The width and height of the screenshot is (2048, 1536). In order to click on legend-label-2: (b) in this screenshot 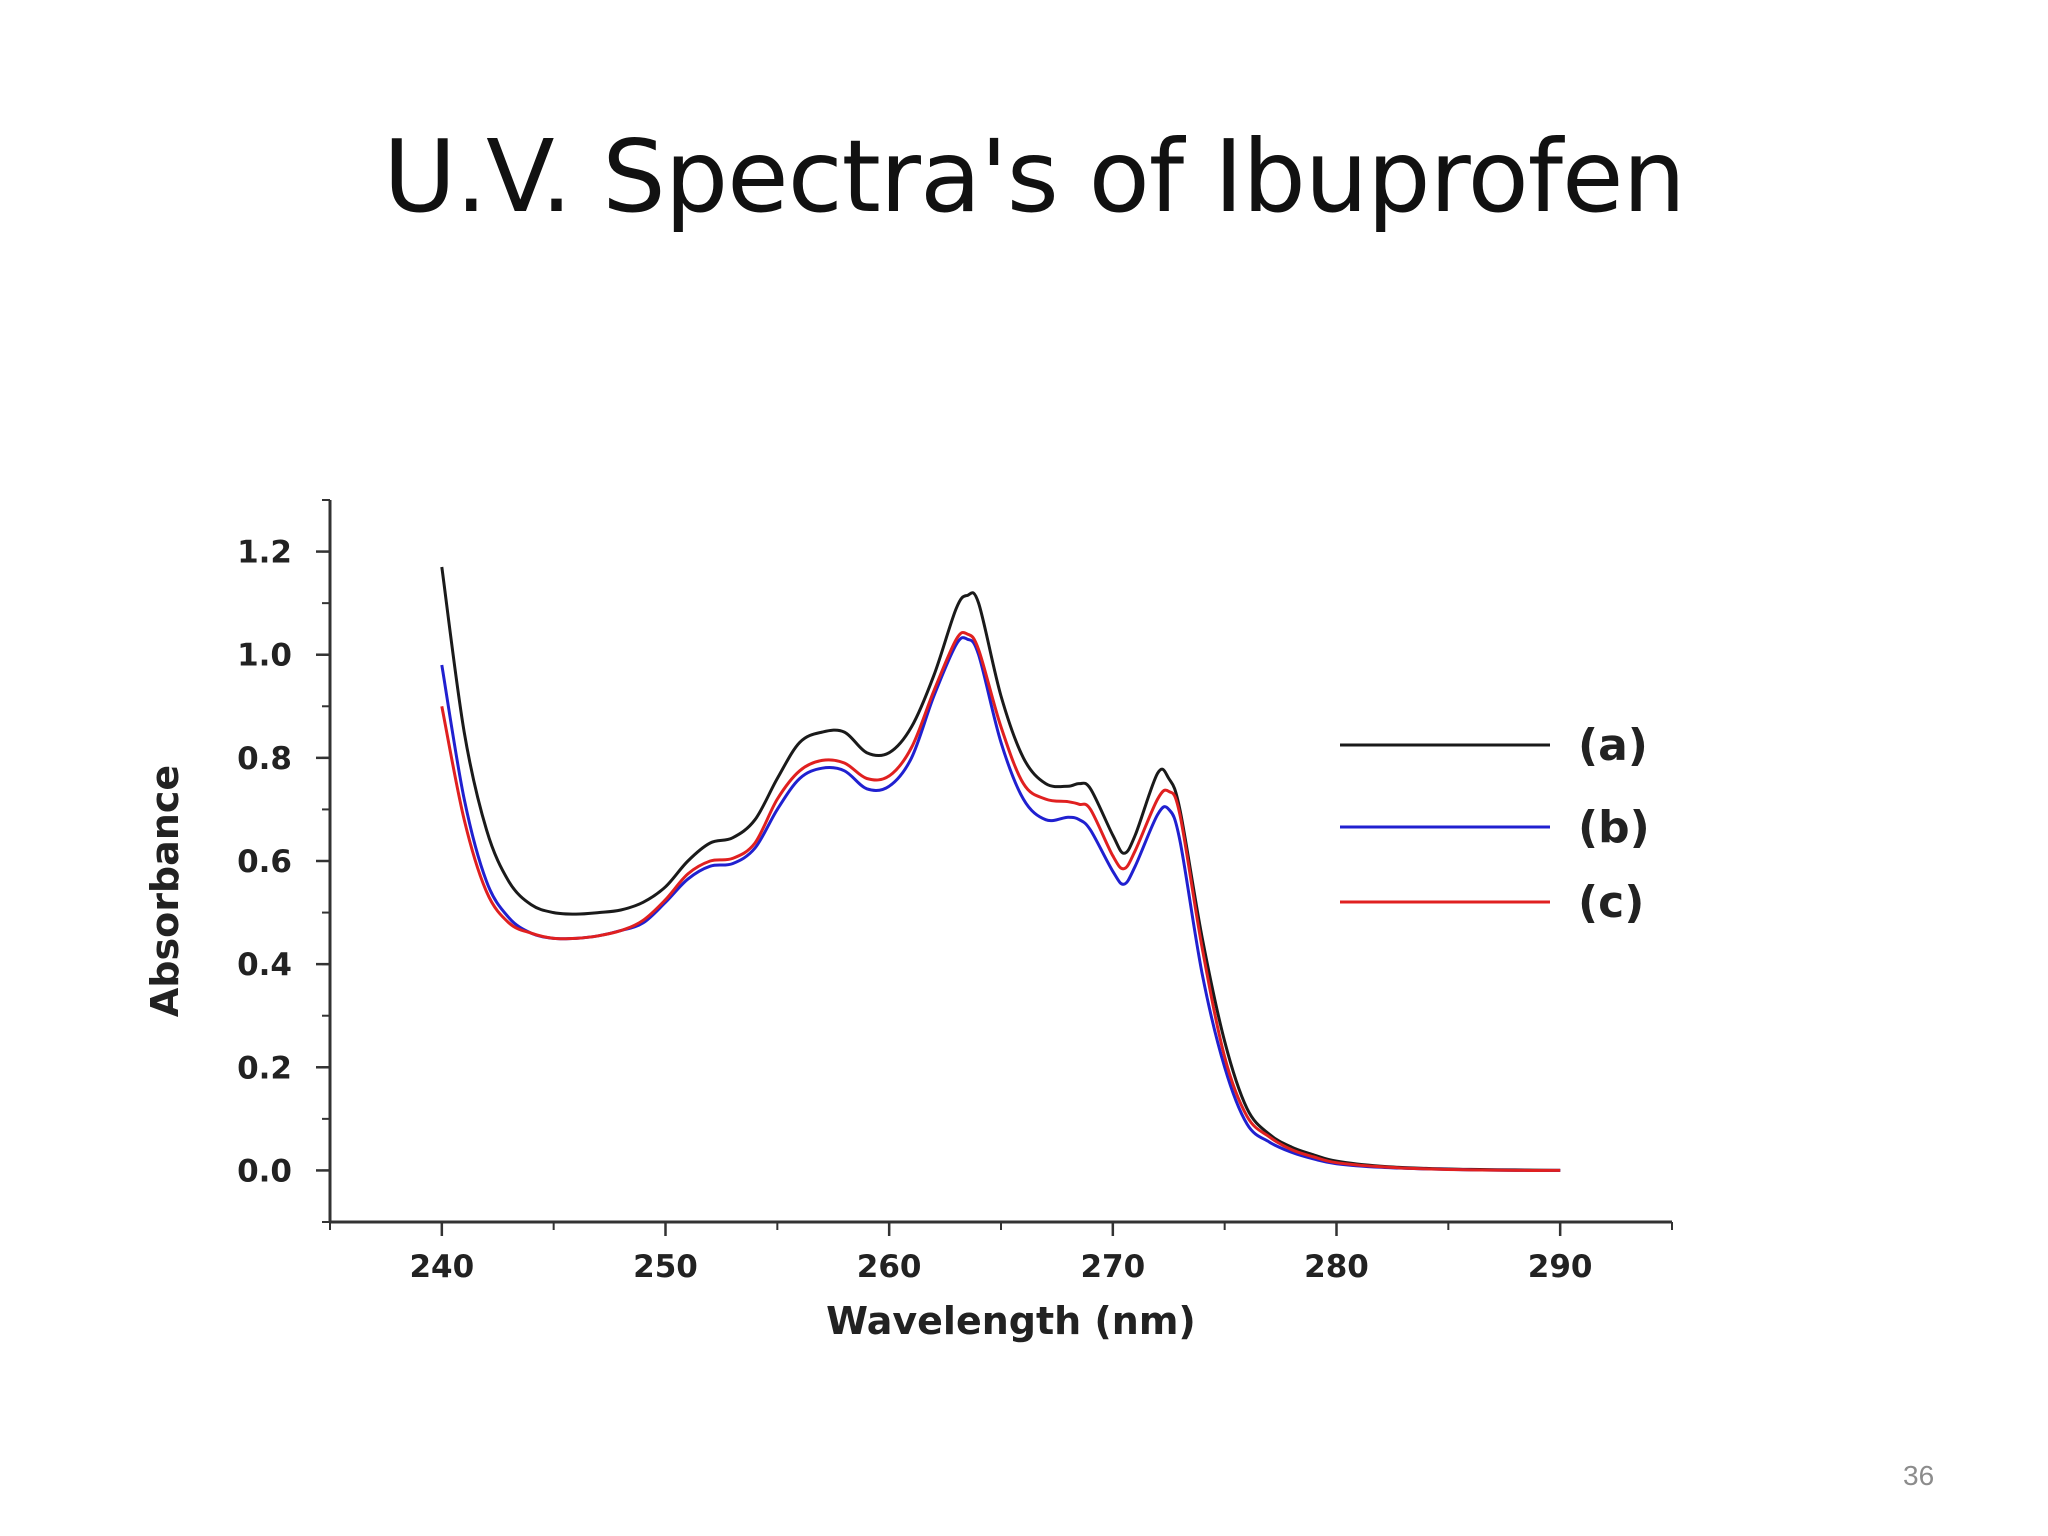, I will do `click(1614, 827)`.